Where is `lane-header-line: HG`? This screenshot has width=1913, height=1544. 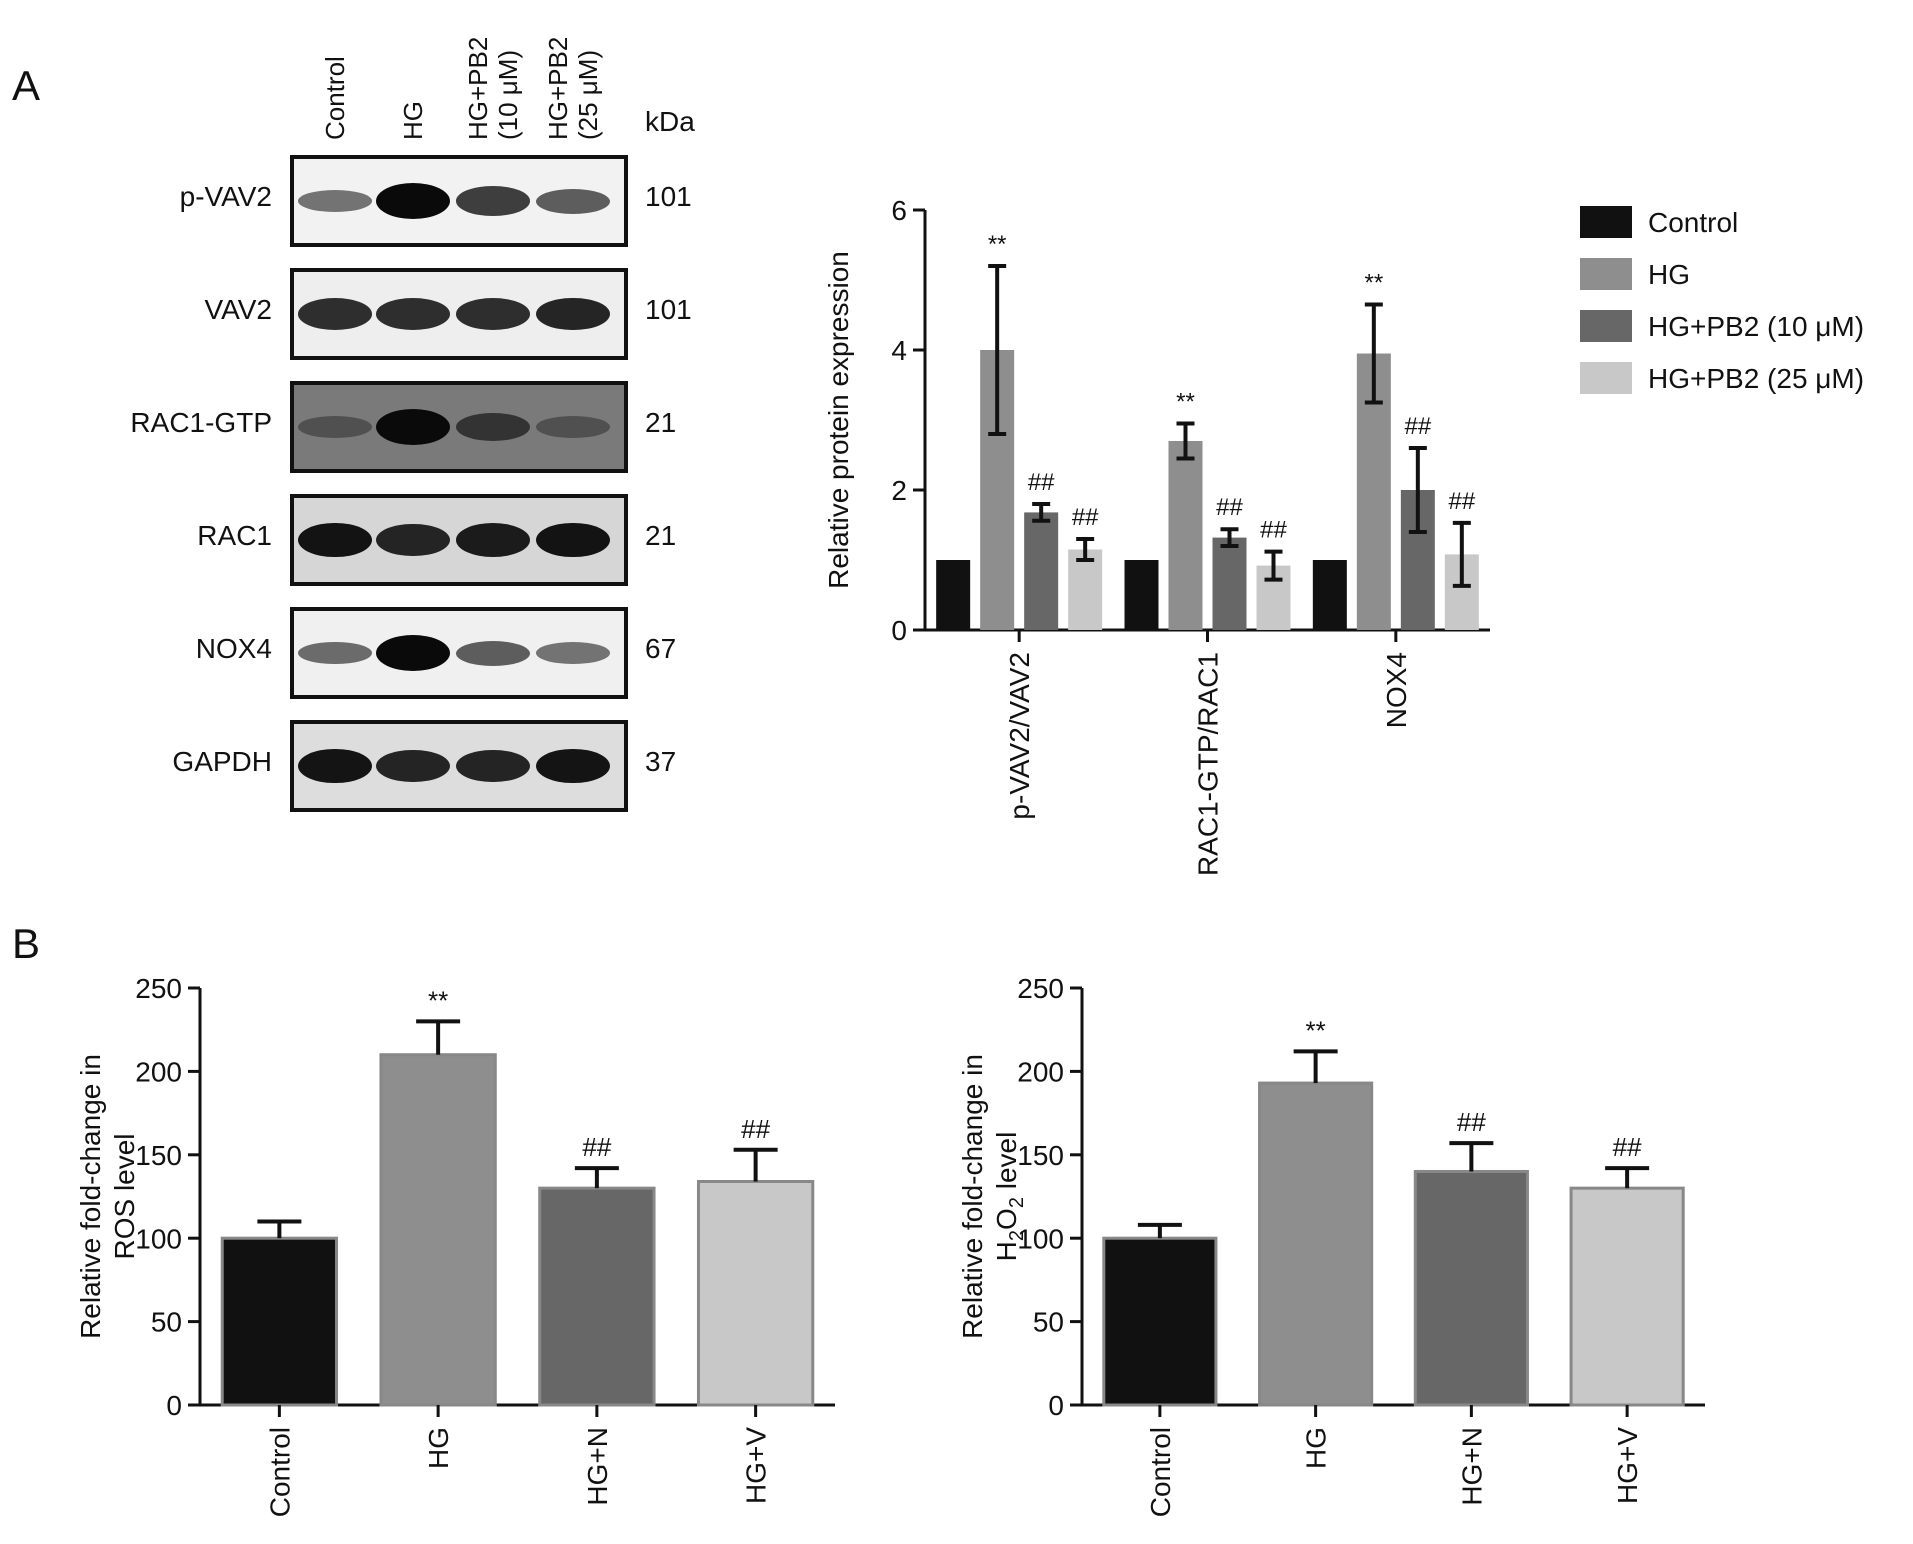 lane-header-line: HG is located at coordinates (413, 120).